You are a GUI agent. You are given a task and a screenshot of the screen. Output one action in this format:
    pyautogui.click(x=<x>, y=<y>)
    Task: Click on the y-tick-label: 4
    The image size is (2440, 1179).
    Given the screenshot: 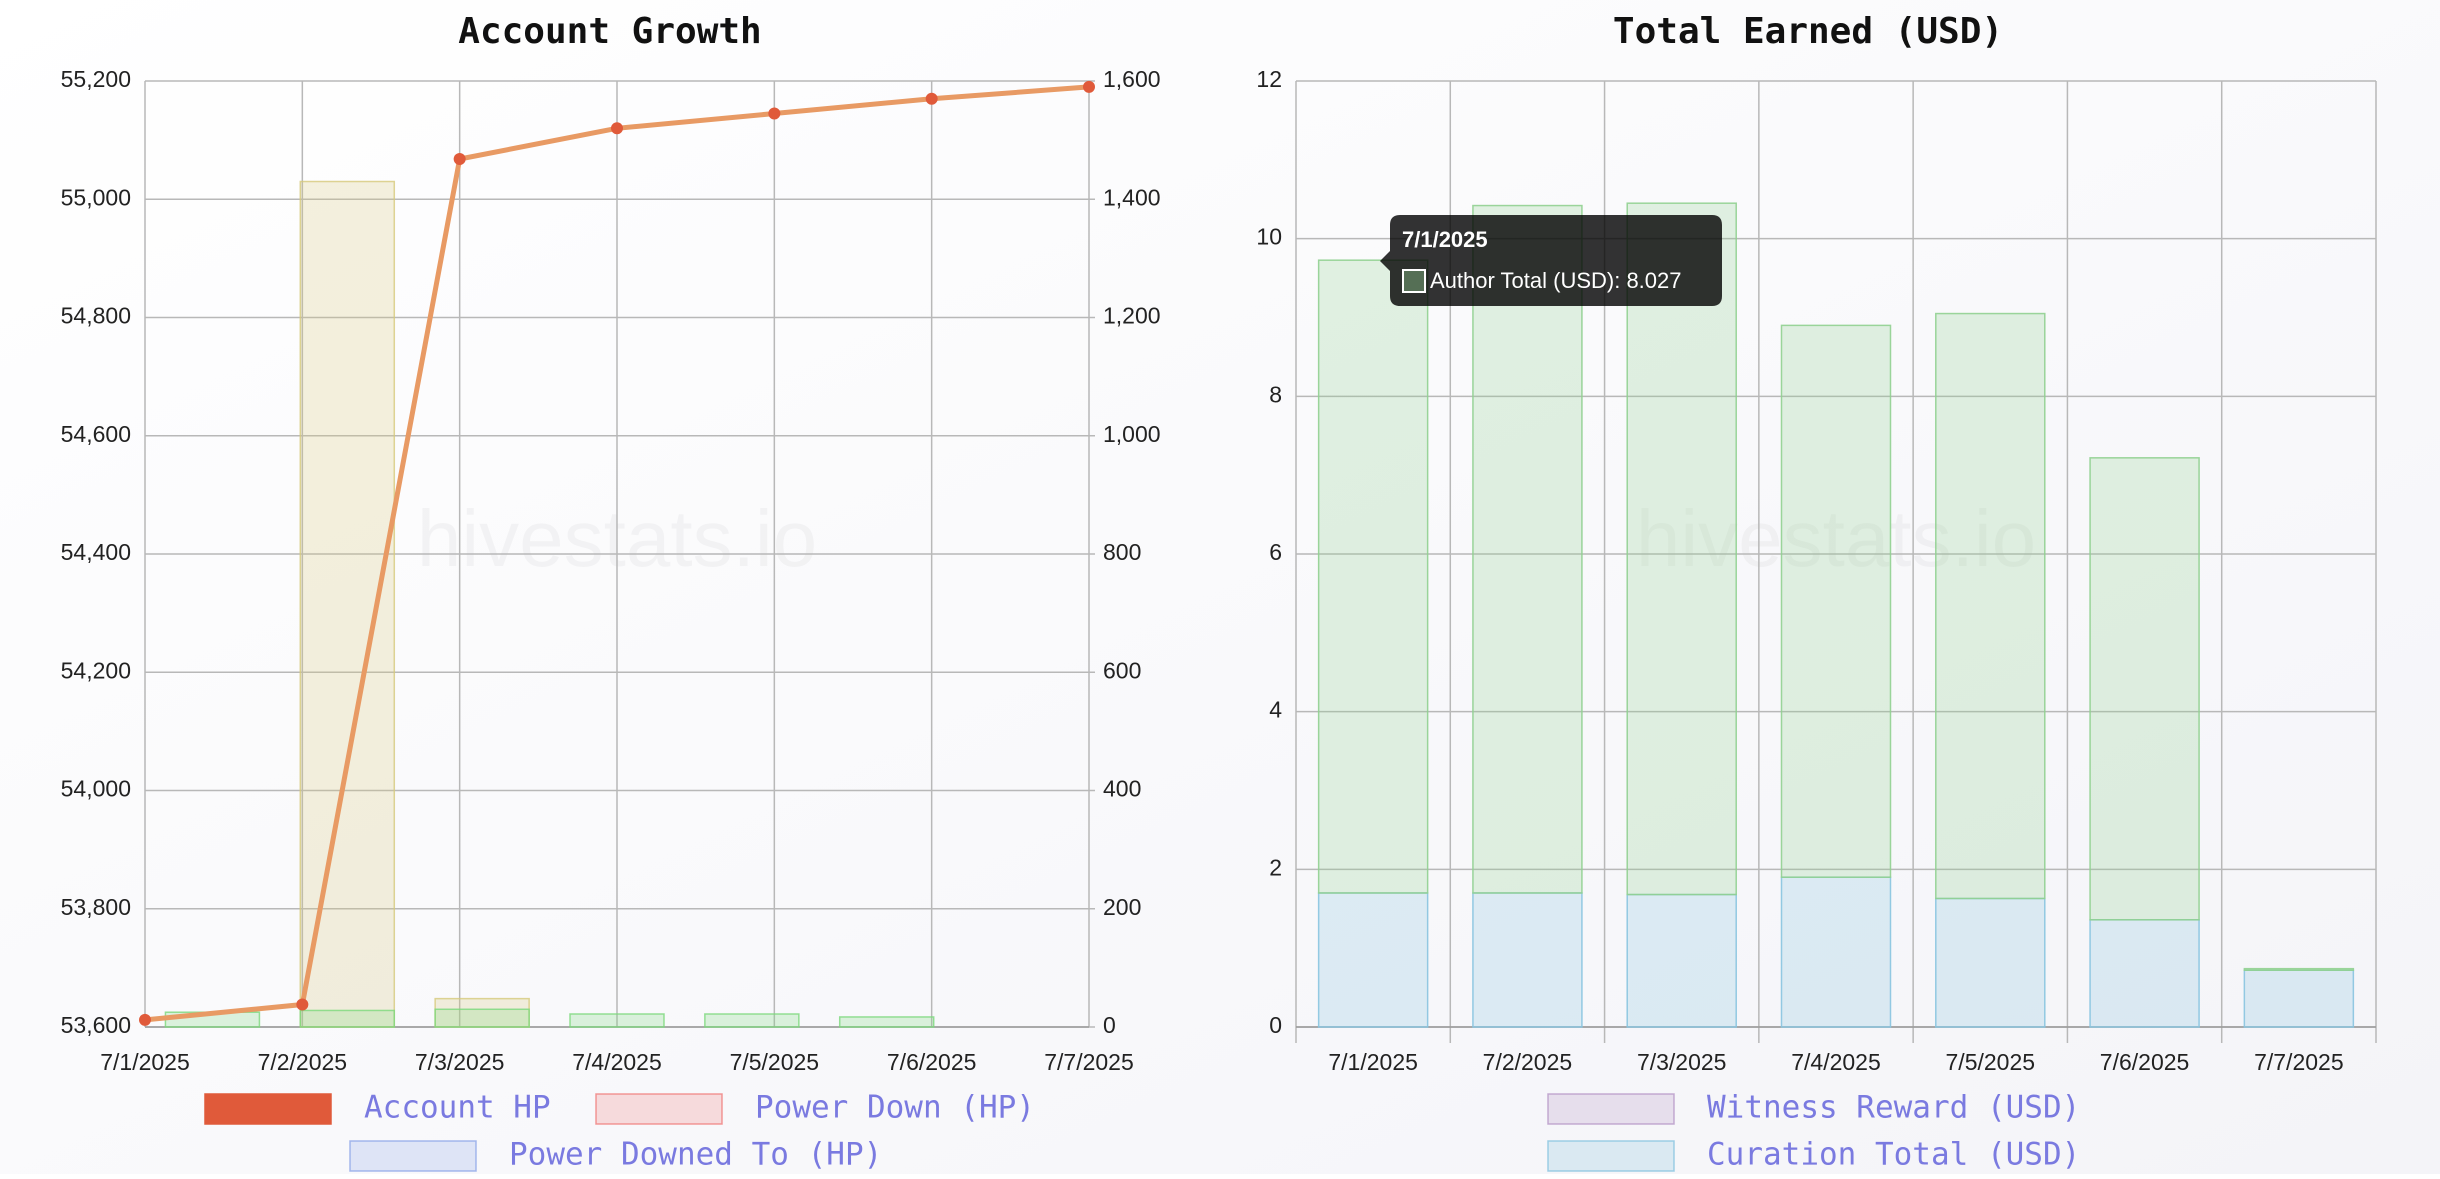 What is the action you would take?
    pyautogui.click(x=1275, y=710)
    